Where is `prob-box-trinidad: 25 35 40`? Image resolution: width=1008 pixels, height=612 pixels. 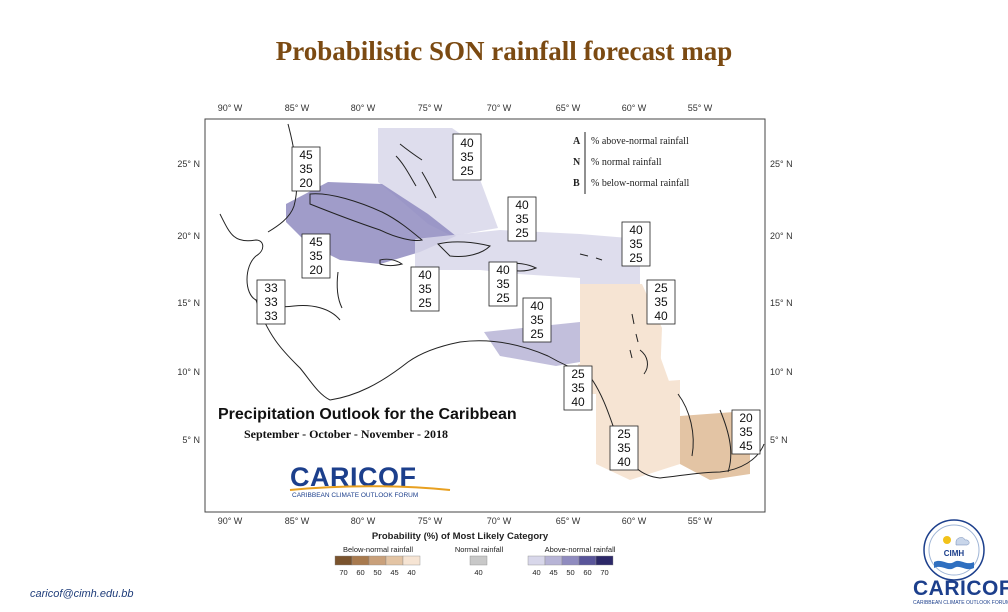
prob-box-trinidad: 25 35 40 is located at coordinates (578, 388).